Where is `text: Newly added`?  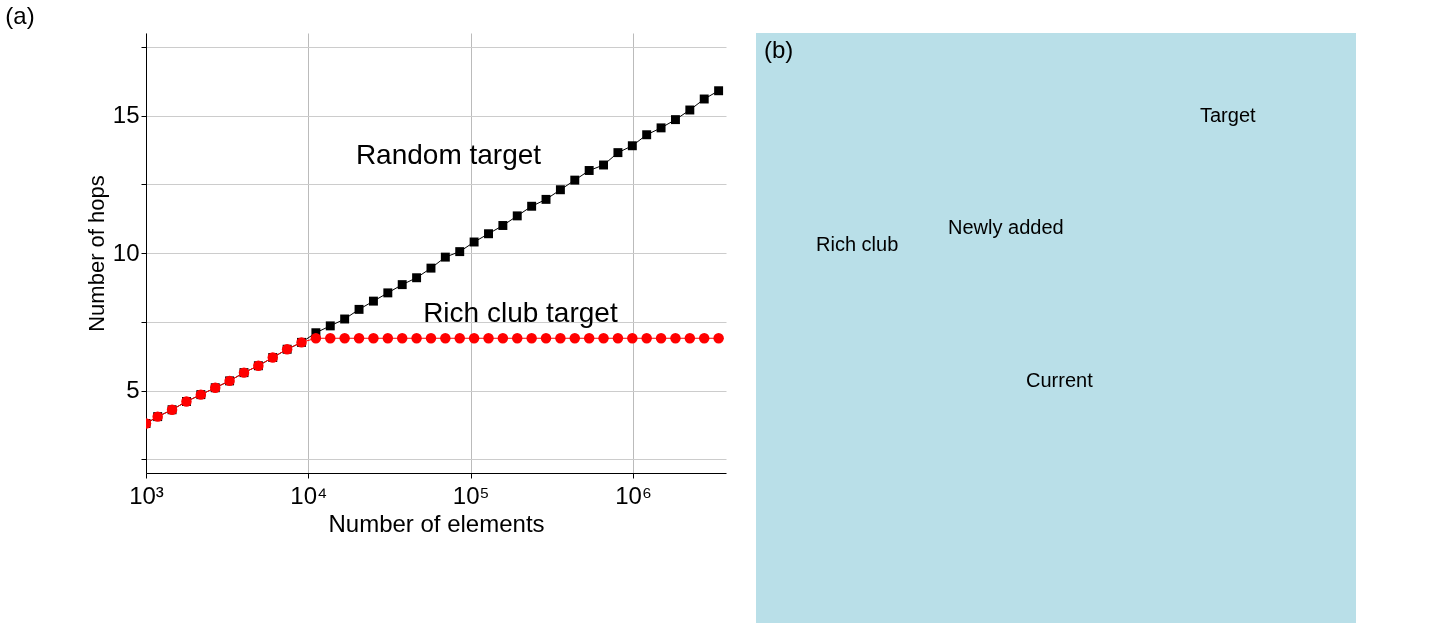 text: Newly added is located at coordinates (1006, 226).